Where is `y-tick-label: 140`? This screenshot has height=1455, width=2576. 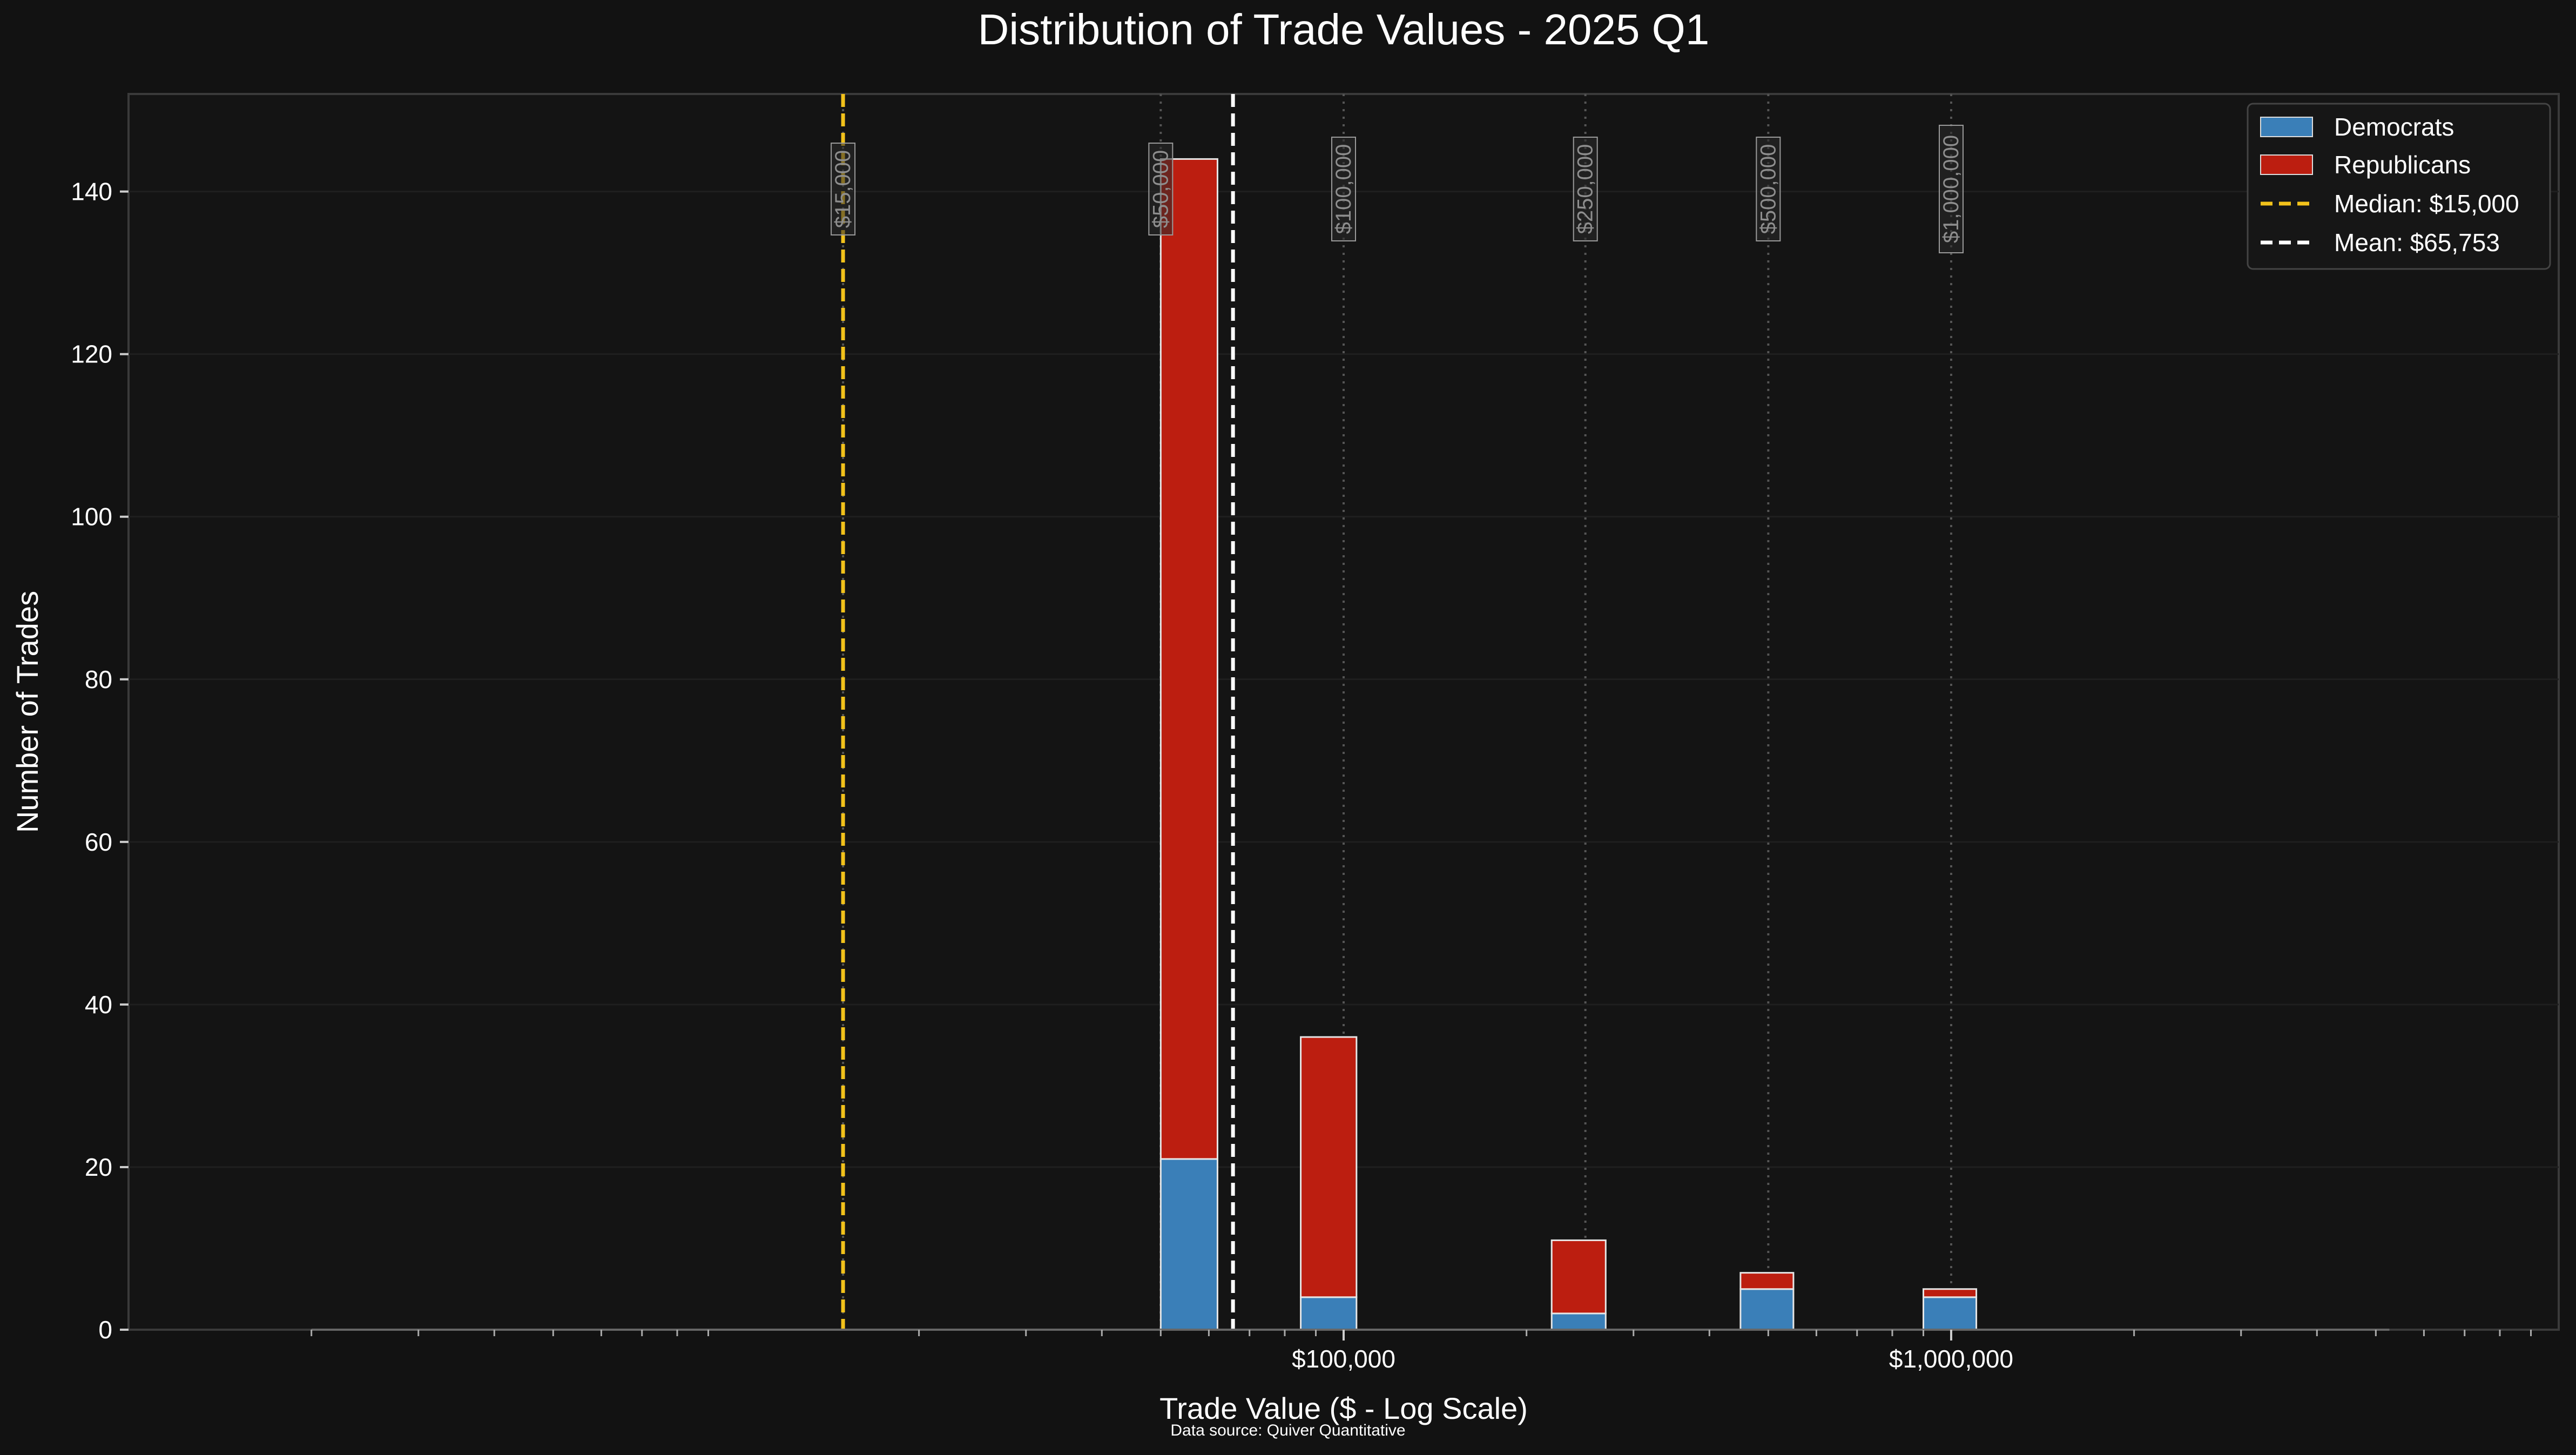 y-tick-label: 140 is located at coordinates (91, 192).